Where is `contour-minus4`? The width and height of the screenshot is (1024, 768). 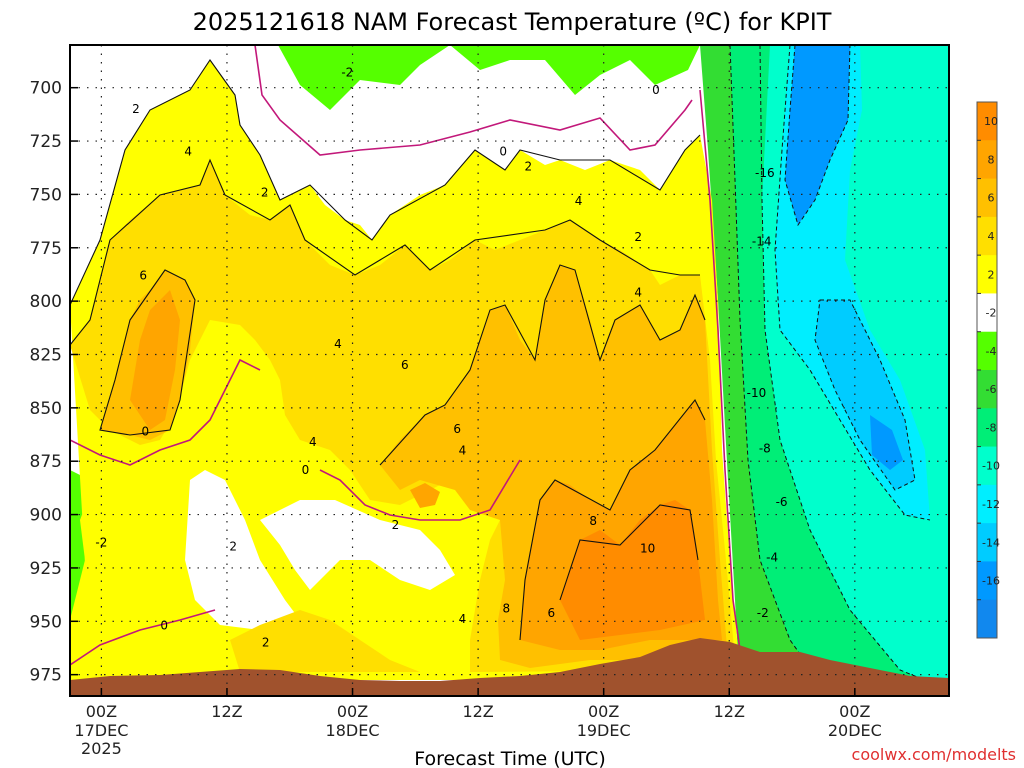
contour-minus4 is located at coordinates (780, 370).